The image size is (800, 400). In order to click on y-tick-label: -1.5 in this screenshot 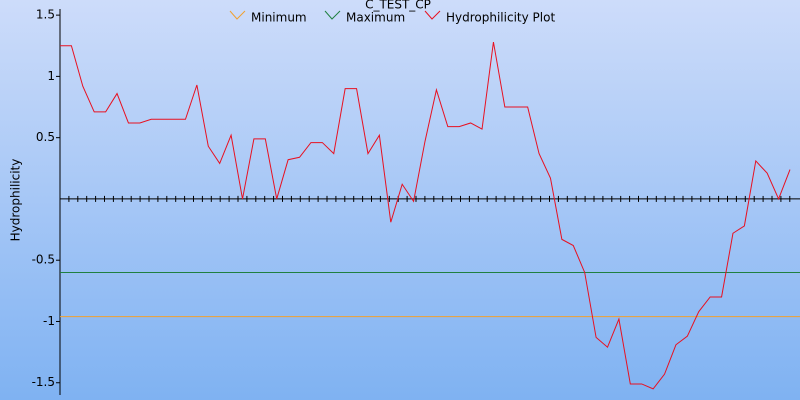, I will do `click(43, 382)`.